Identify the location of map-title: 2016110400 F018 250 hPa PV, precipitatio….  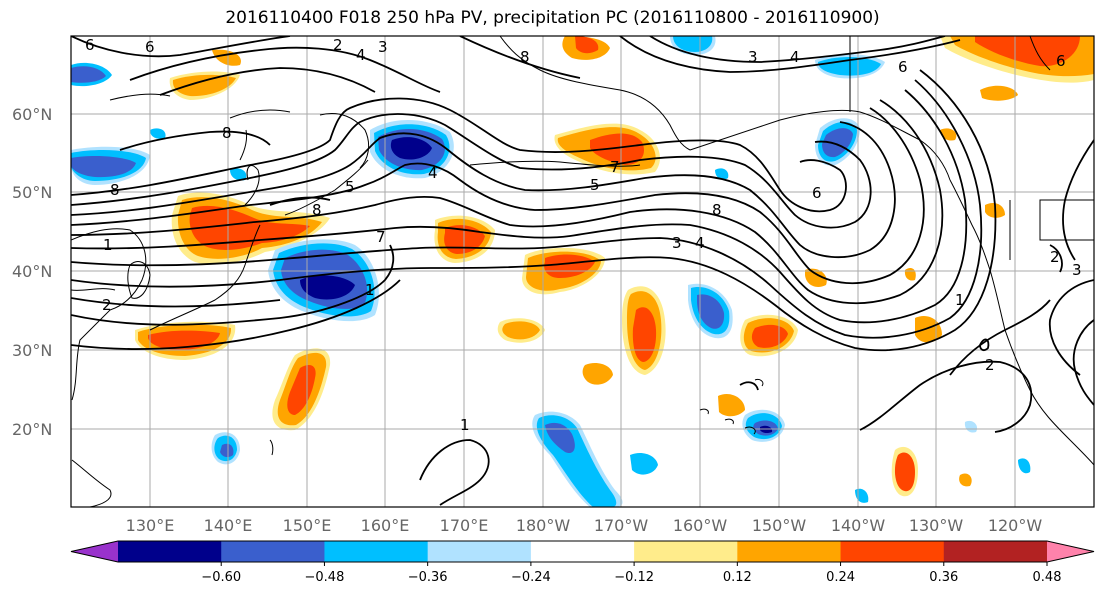
(552, 18).